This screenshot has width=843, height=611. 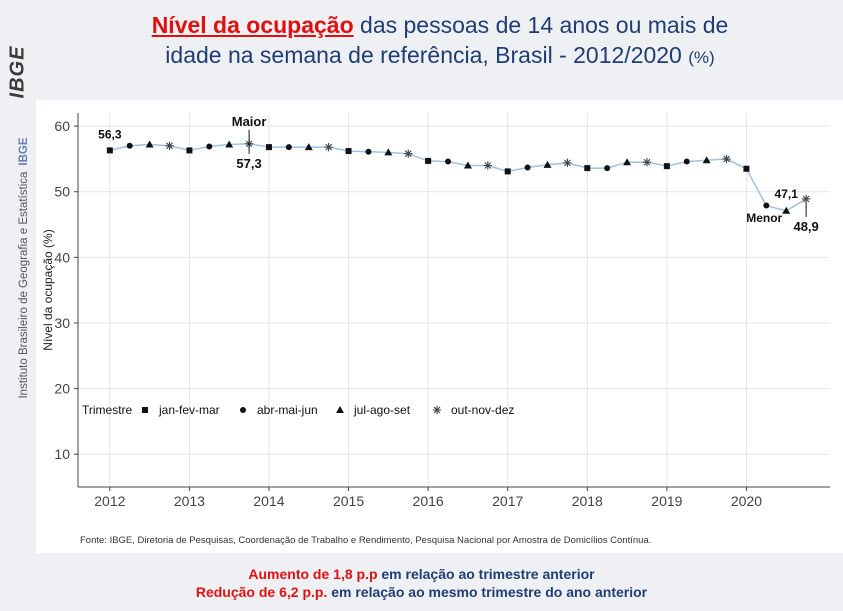 What do you see at coordinates (382, 410) in the screenshot?
I see `legend-entry-label: jul-ago-set` at bounding box center [382, 410].